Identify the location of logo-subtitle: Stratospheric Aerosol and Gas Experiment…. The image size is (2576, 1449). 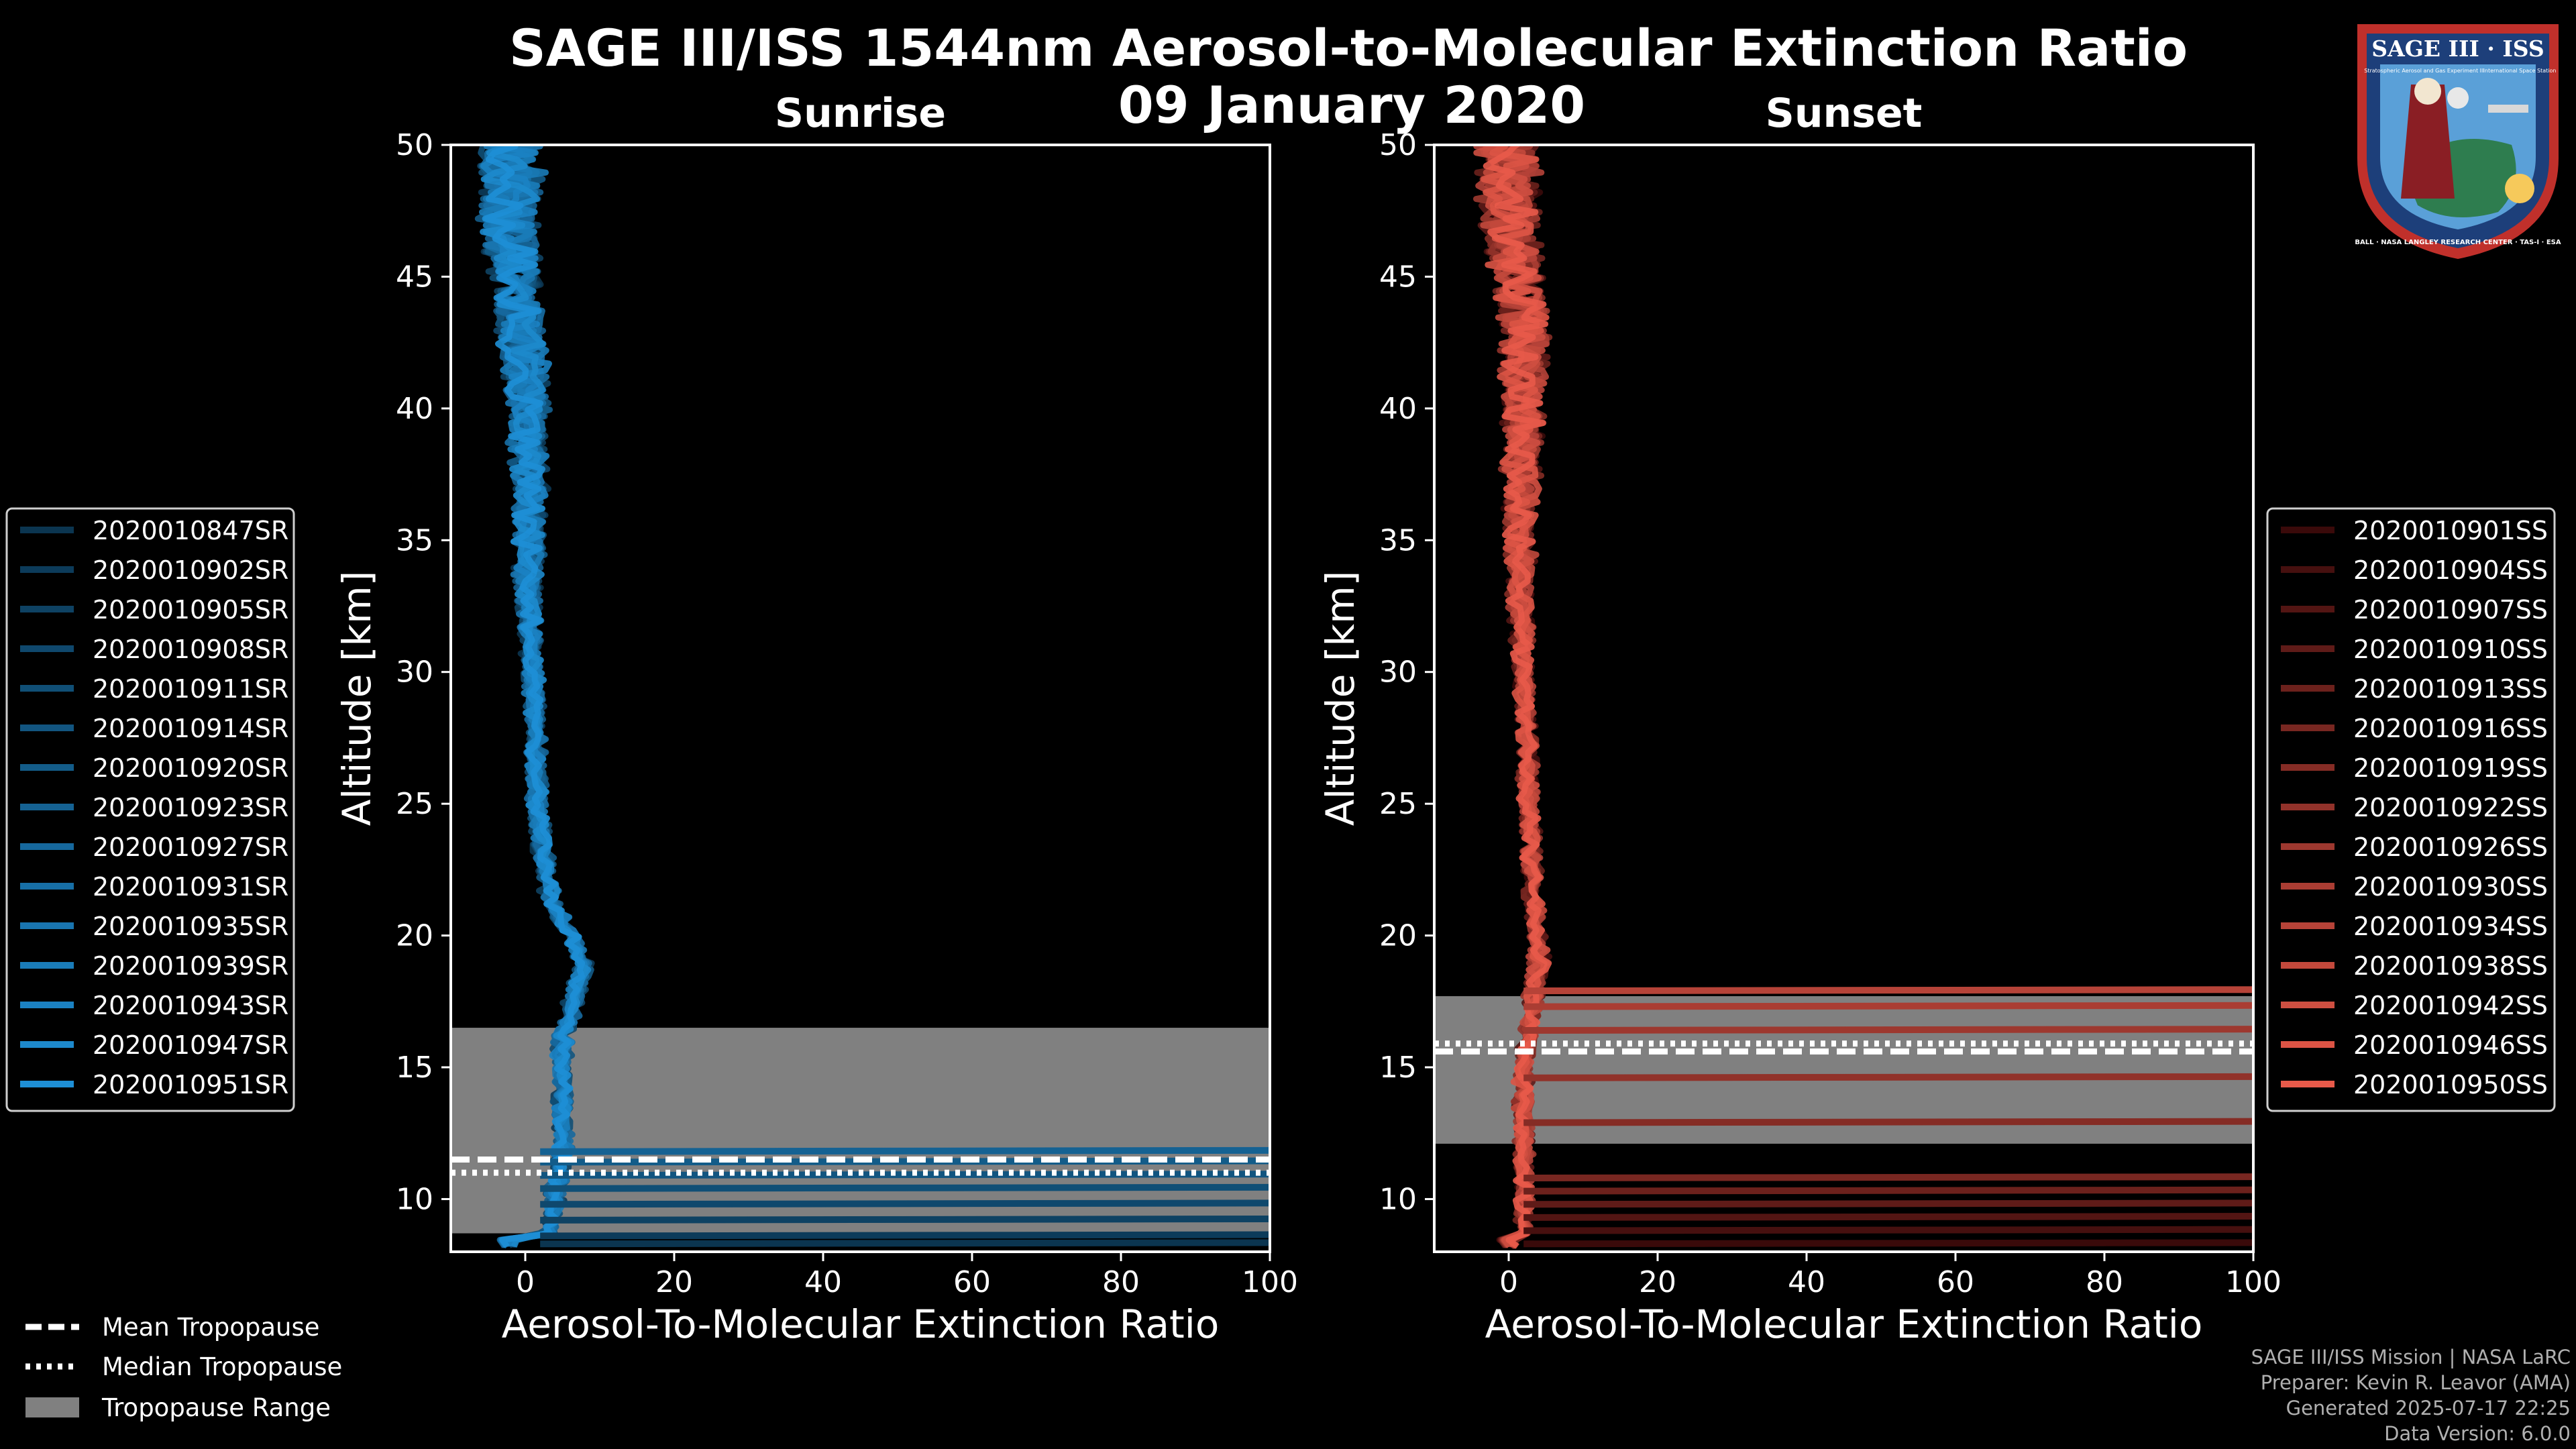
(2424, 71).